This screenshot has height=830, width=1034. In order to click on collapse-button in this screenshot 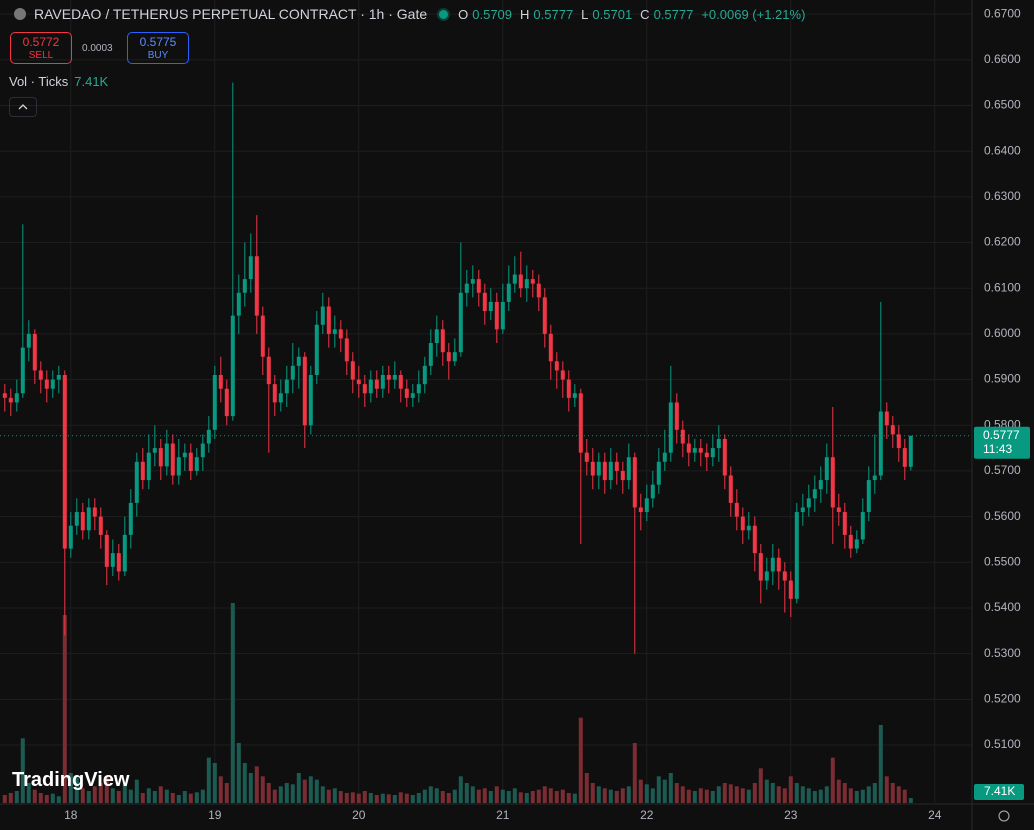, I will do `click(23, 107)`.